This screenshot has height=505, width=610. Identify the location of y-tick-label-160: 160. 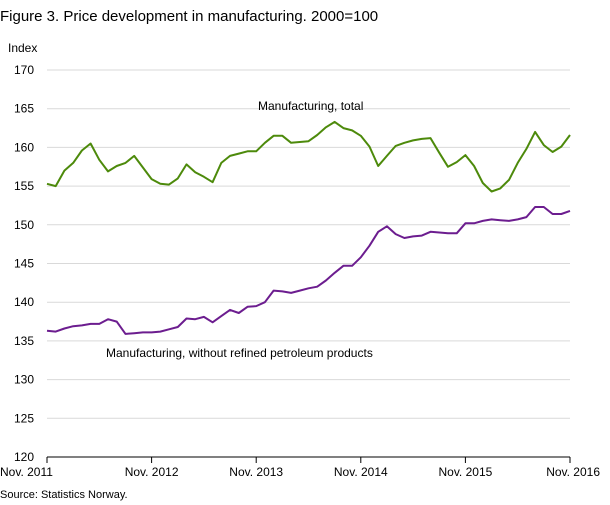
(24, 147).